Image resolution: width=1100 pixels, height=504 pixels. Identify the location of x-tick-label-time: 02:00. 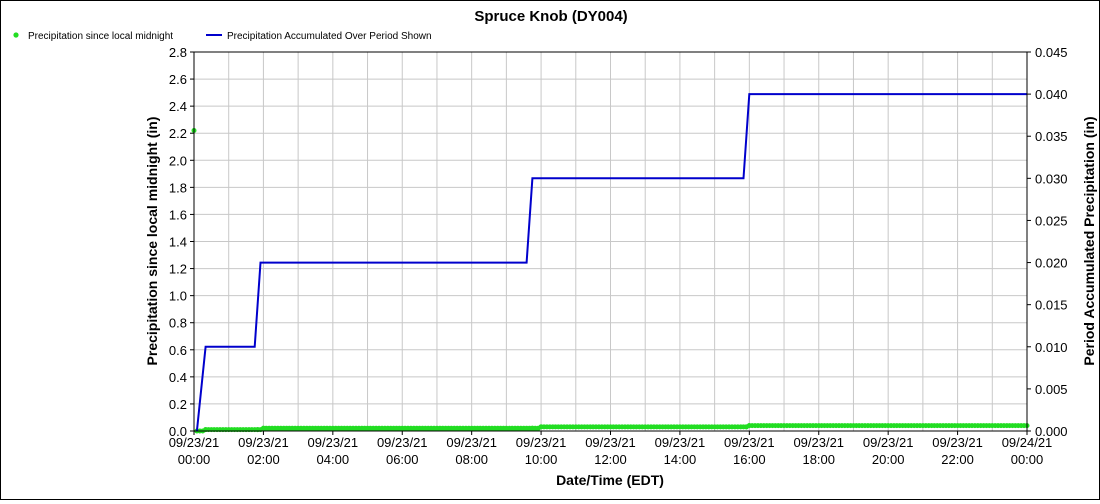
(263, 459).